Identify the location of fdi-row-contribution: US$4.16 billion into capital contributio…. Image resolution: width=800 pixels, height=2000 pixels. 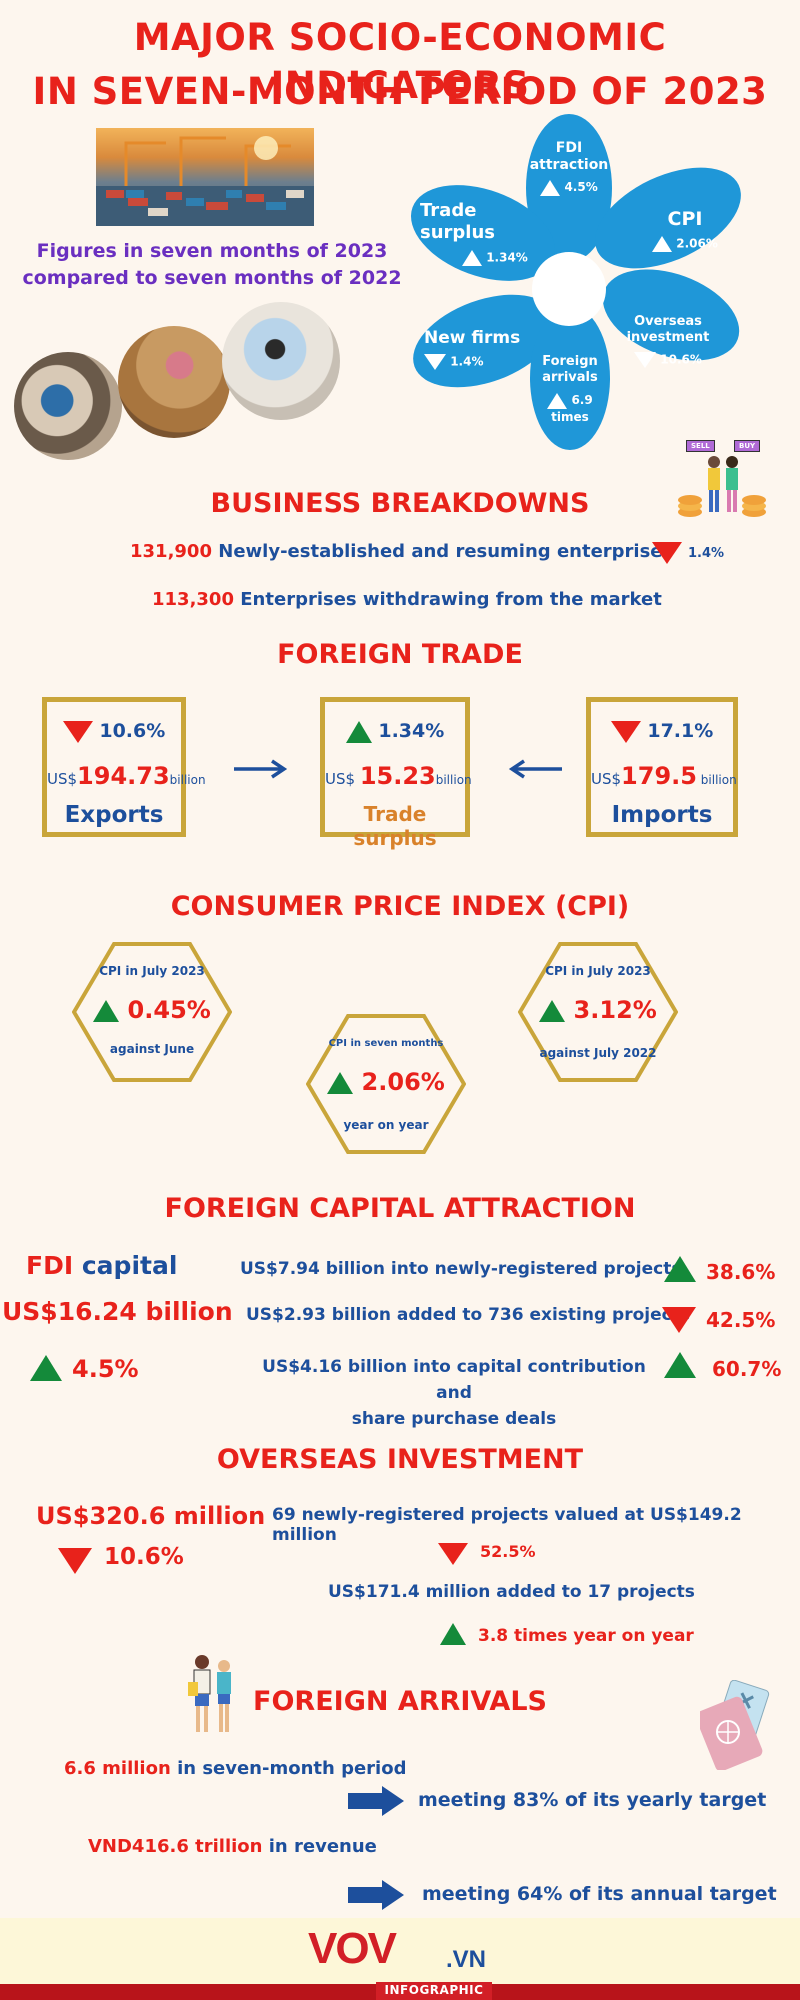
(454, 1393).